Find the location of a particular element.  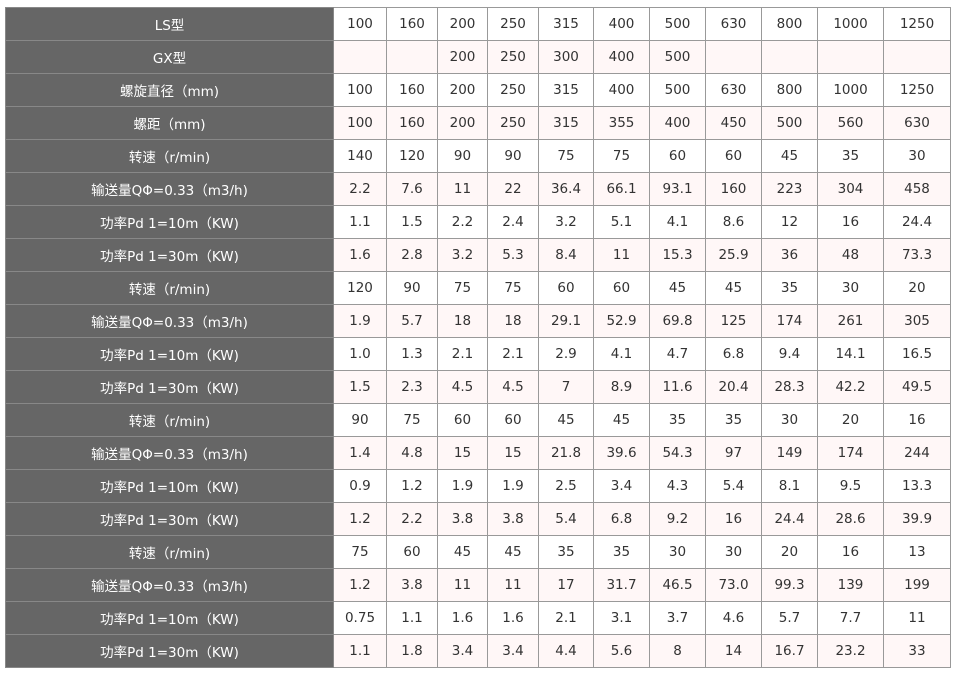

table-cell: 14.1 is located at coordinates (850, 354).